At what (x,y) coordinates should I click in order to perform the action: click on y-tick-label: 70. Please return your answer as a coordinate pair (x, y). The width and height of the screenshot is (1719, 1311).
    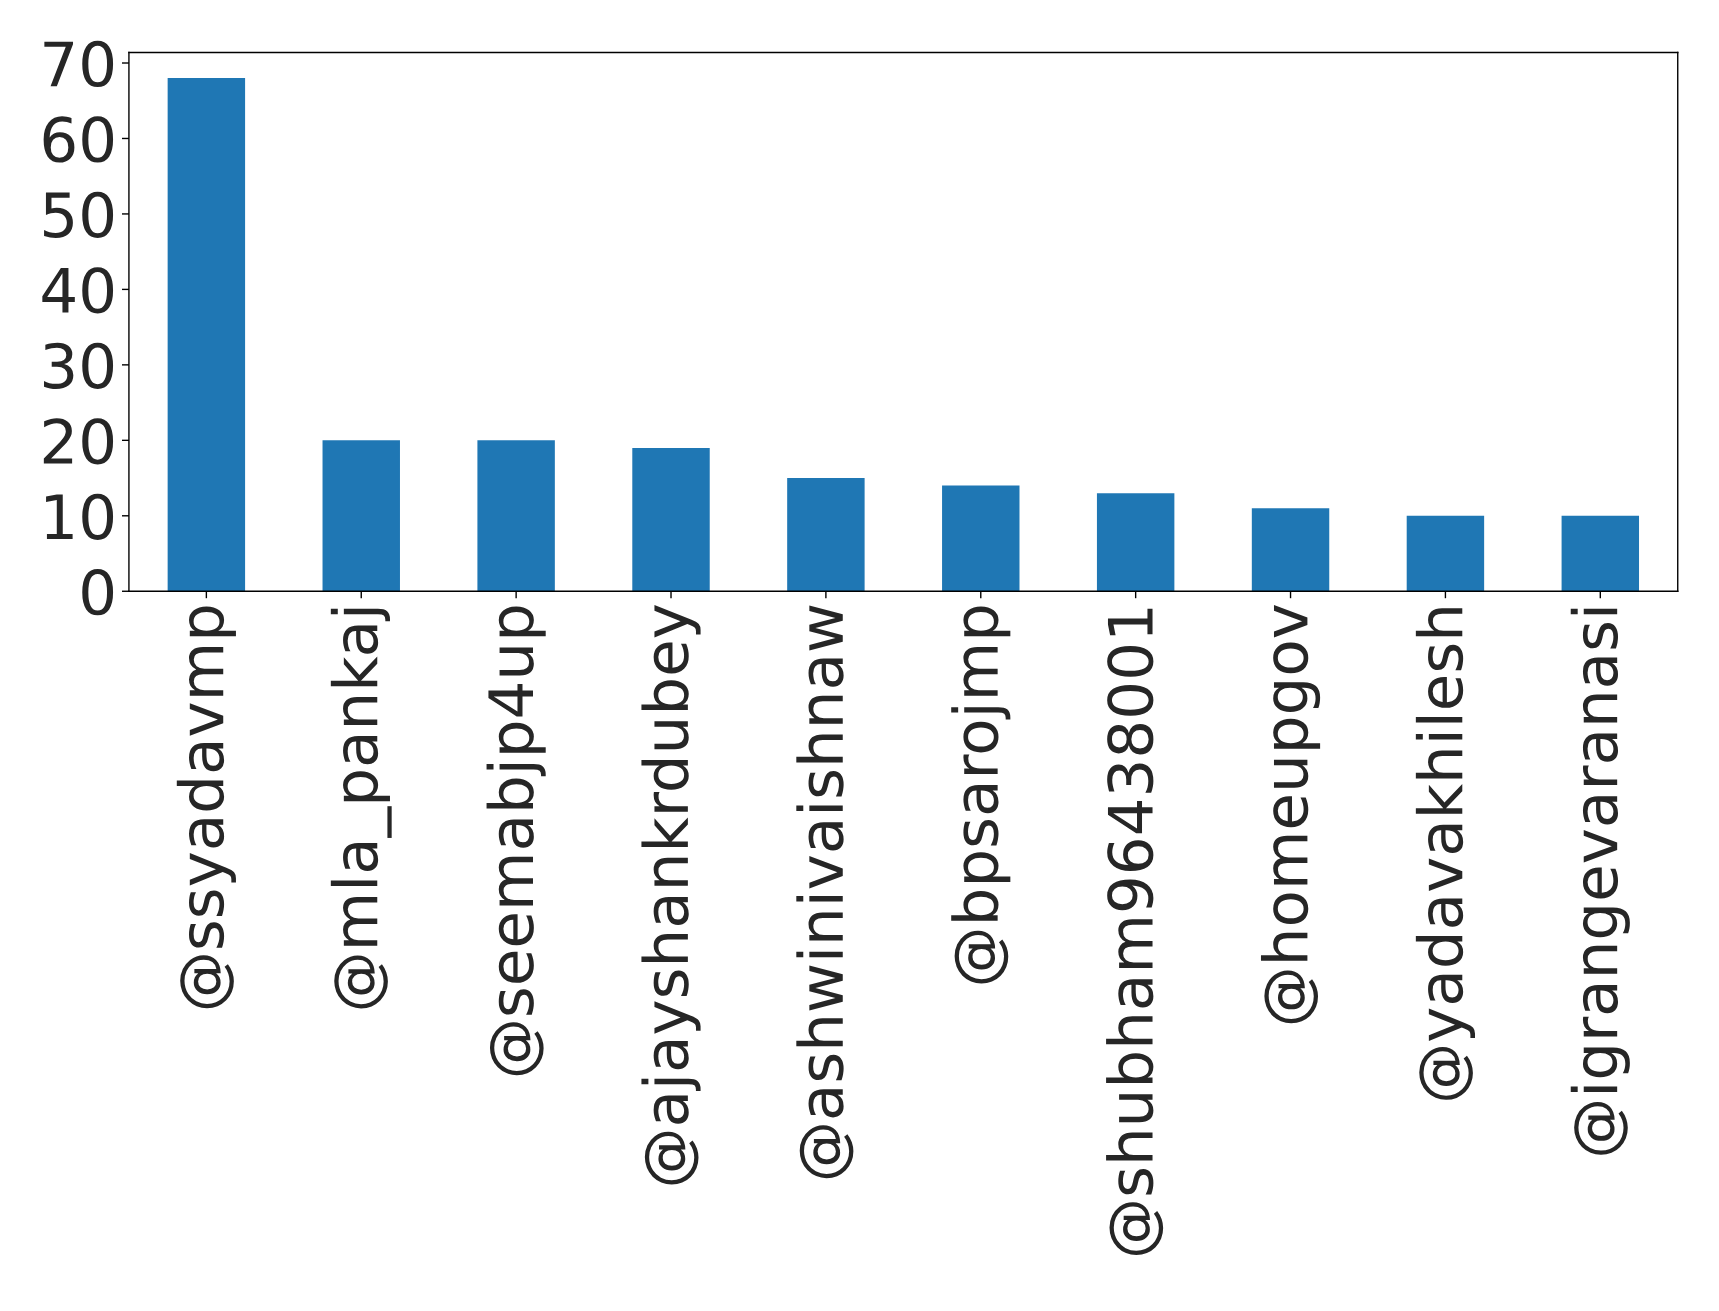
    Looking at the image, I should click on (79, 64).